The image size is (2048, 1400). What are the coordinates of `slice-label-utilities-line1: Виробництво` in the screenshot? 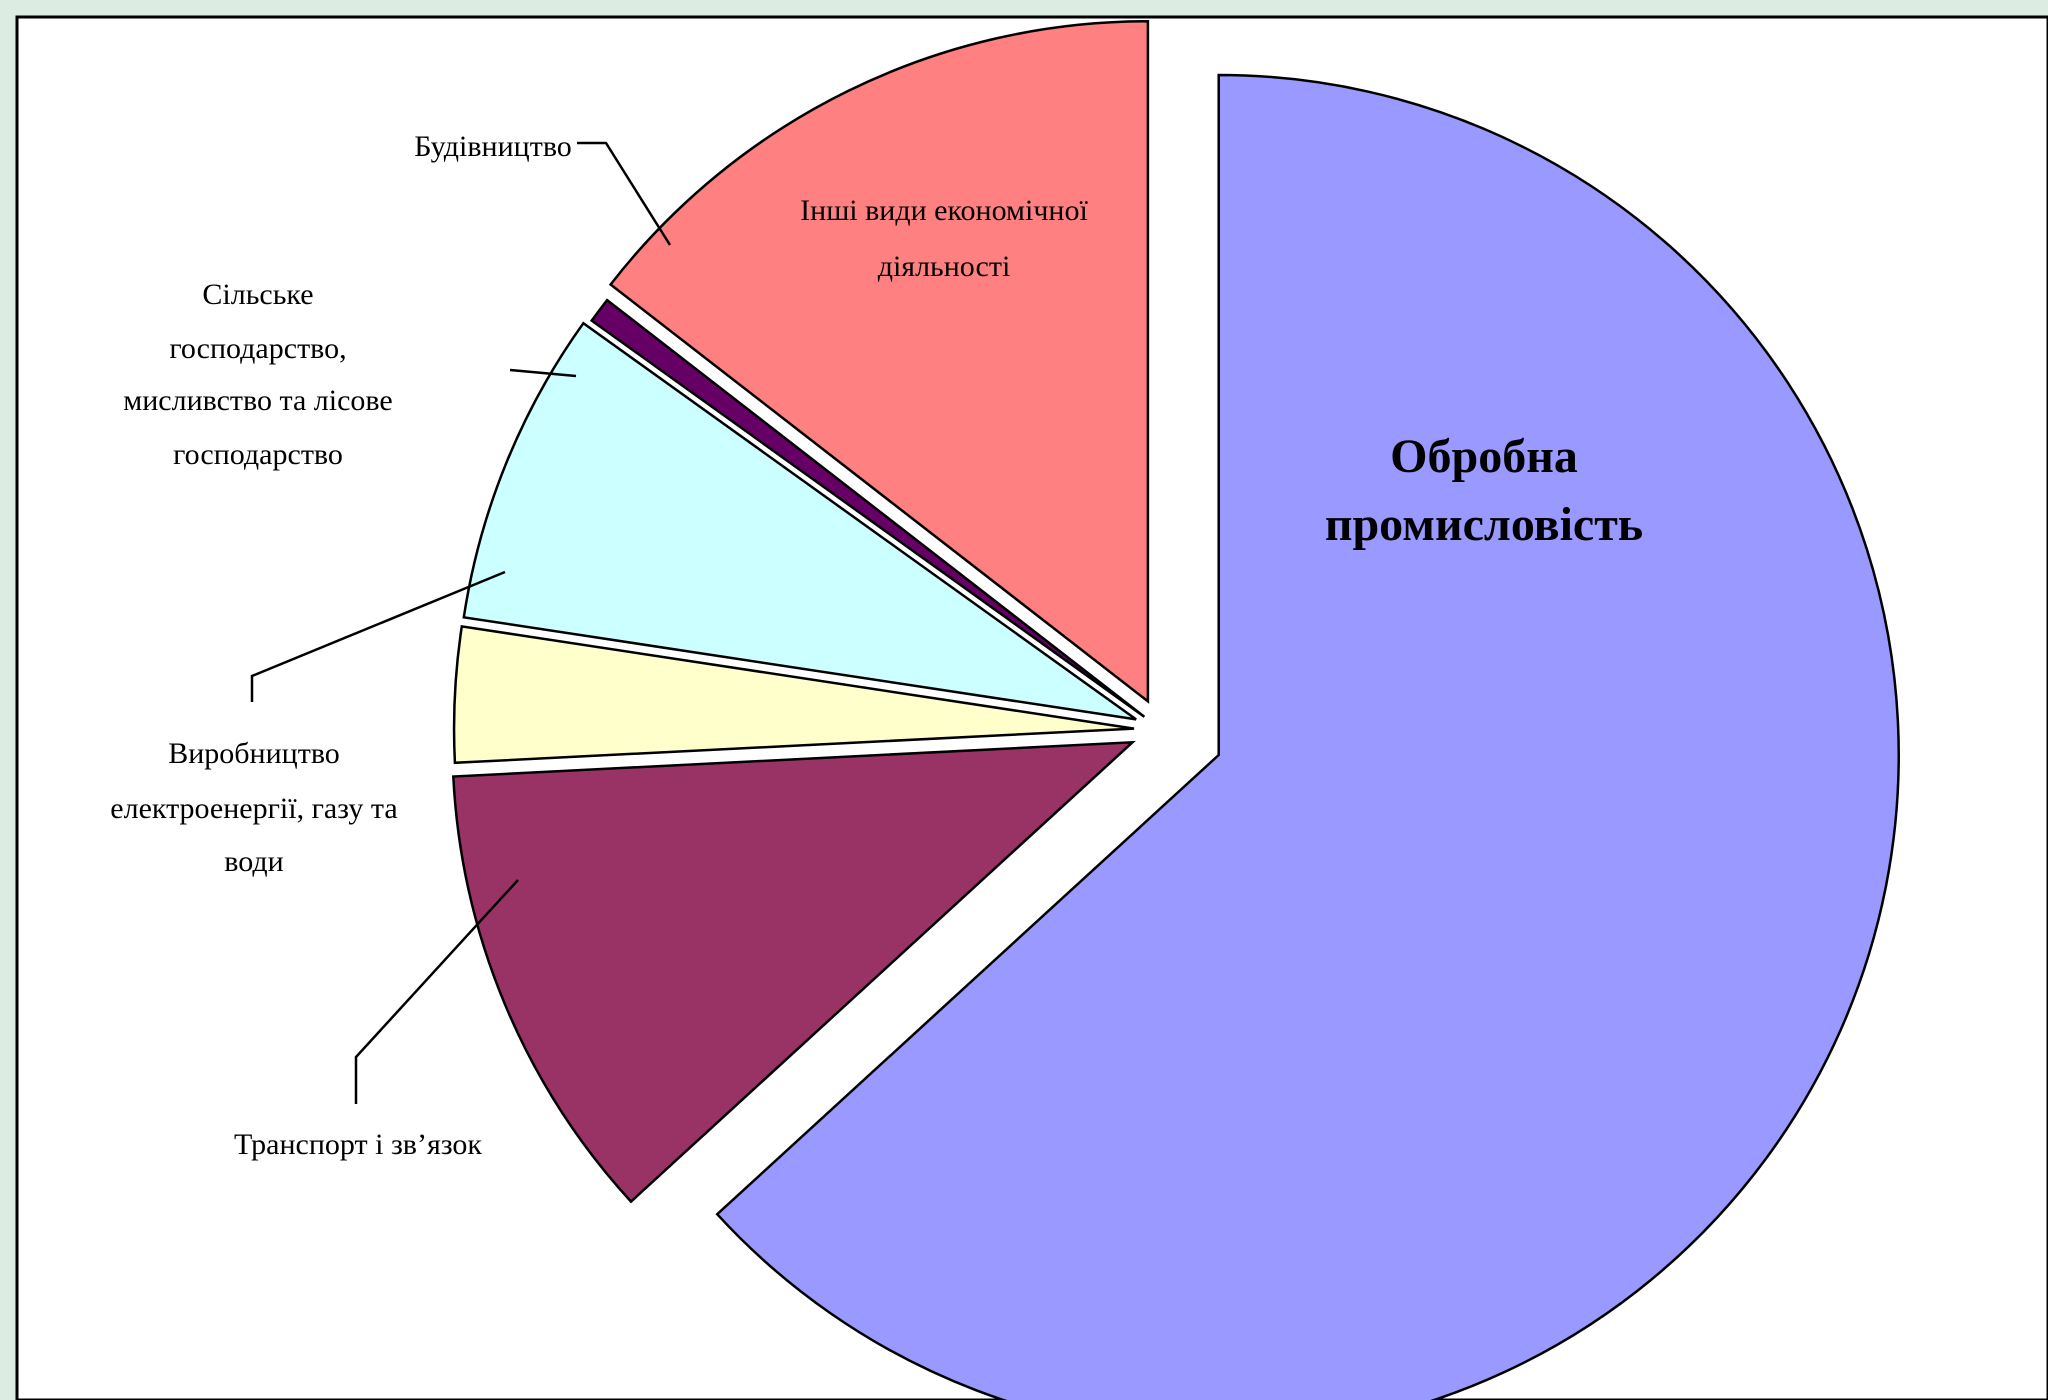 It's located at (254, 753).